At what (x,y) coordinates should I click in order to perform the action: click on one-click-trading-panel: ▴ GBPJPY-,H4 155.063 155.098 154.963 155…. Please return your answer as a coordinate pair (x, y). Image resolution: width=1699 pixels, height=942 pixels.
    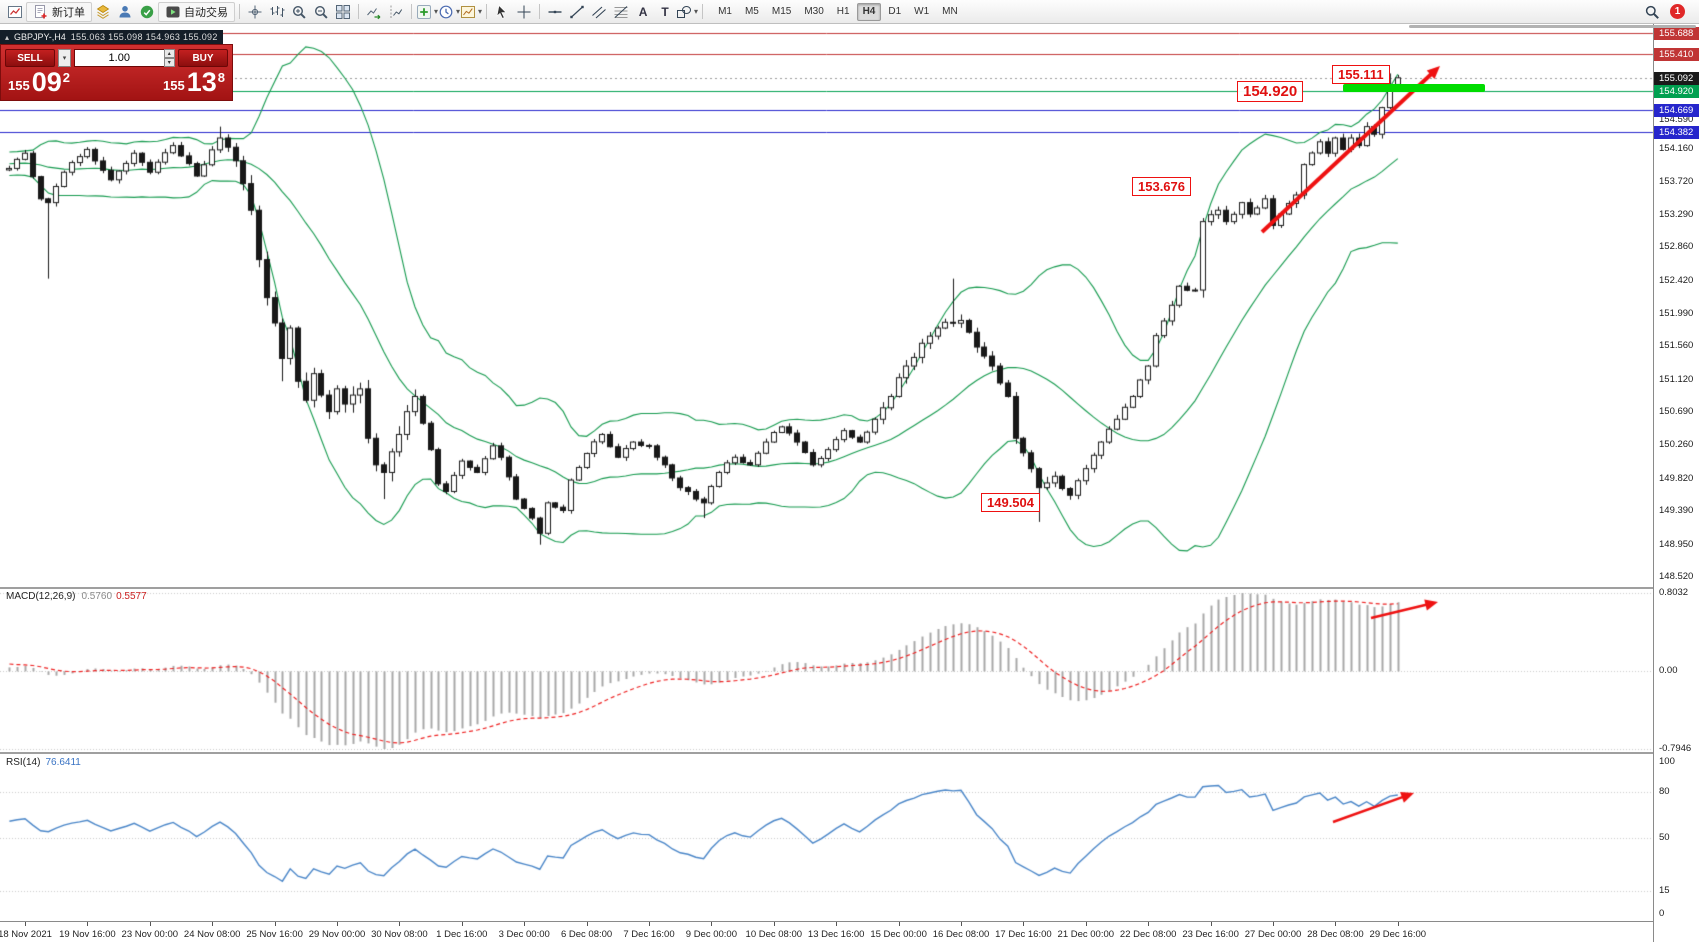
    Looking at the image, I should click on (116, 65).